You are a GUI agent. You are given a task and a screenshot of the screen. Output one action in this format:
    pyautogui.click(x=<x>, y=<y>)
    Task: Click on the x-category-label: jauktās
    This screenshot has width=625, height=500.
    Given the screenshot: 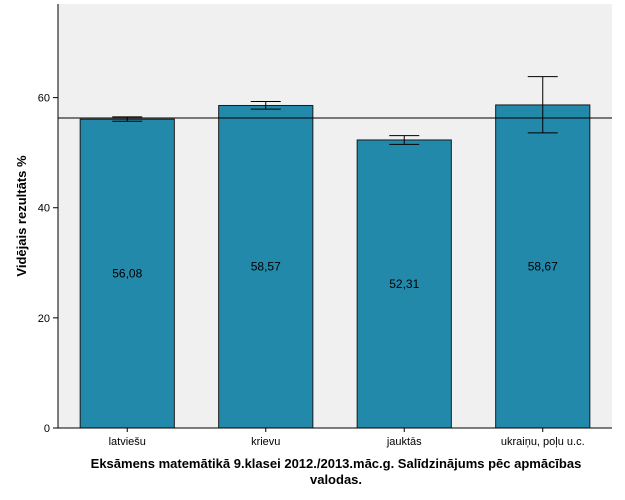 What is the action you would take?
    pyautogui.click(x=404, y=442)
    